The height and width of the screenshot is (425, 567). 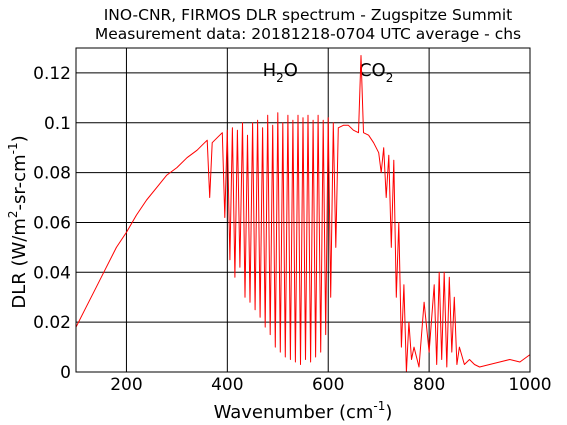 I want to click on x-tick-label: 200, so click(x=126, y=385).